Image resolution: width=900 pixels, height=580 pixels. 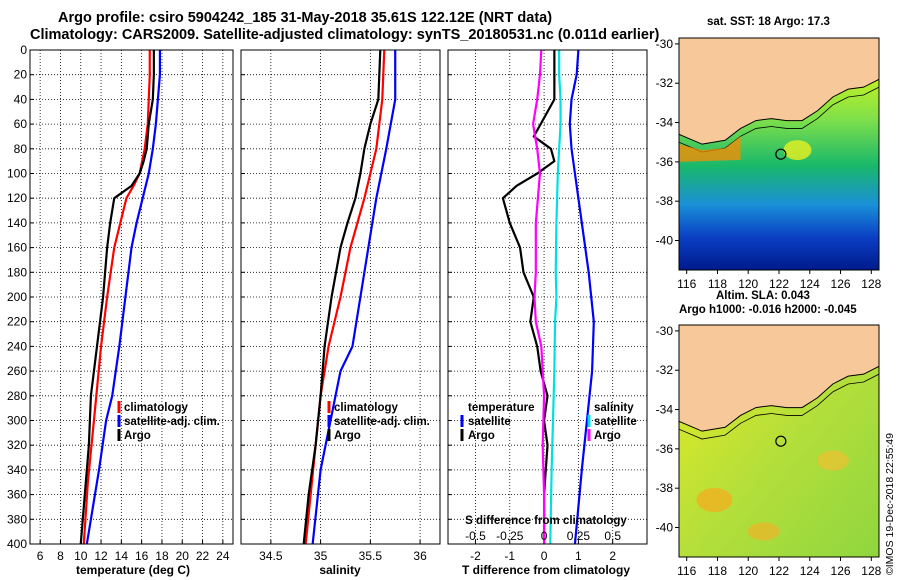 I want to click on x-tick-label: 34.5, so click(x=271, y=556).